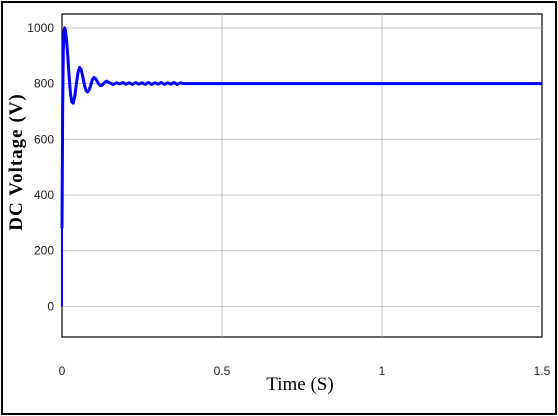  Describe the element at coordinates (44, 195) in the screenshot. I see `y-tick-label: 400` at that location.